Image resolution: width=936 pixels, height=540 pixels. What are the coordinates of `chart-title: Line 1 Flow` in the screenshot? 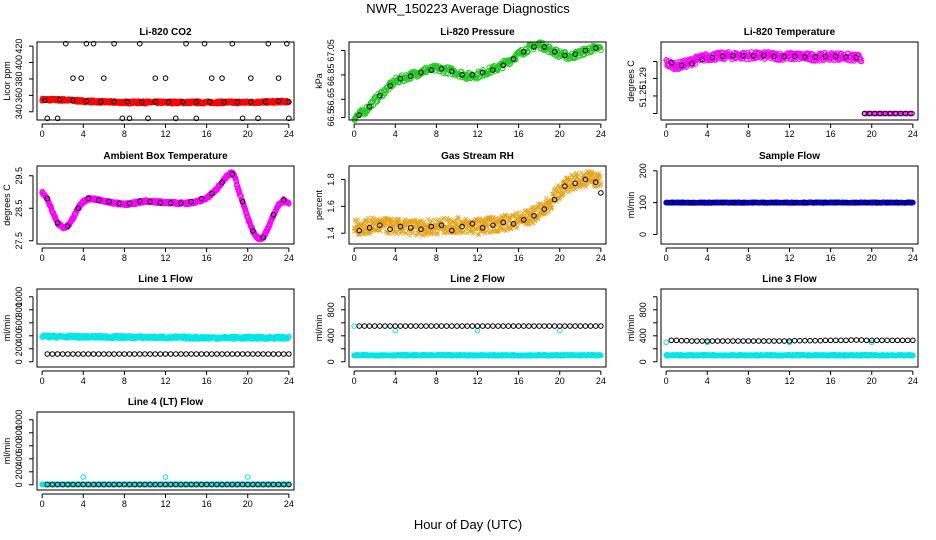 It's located at (165, 279).